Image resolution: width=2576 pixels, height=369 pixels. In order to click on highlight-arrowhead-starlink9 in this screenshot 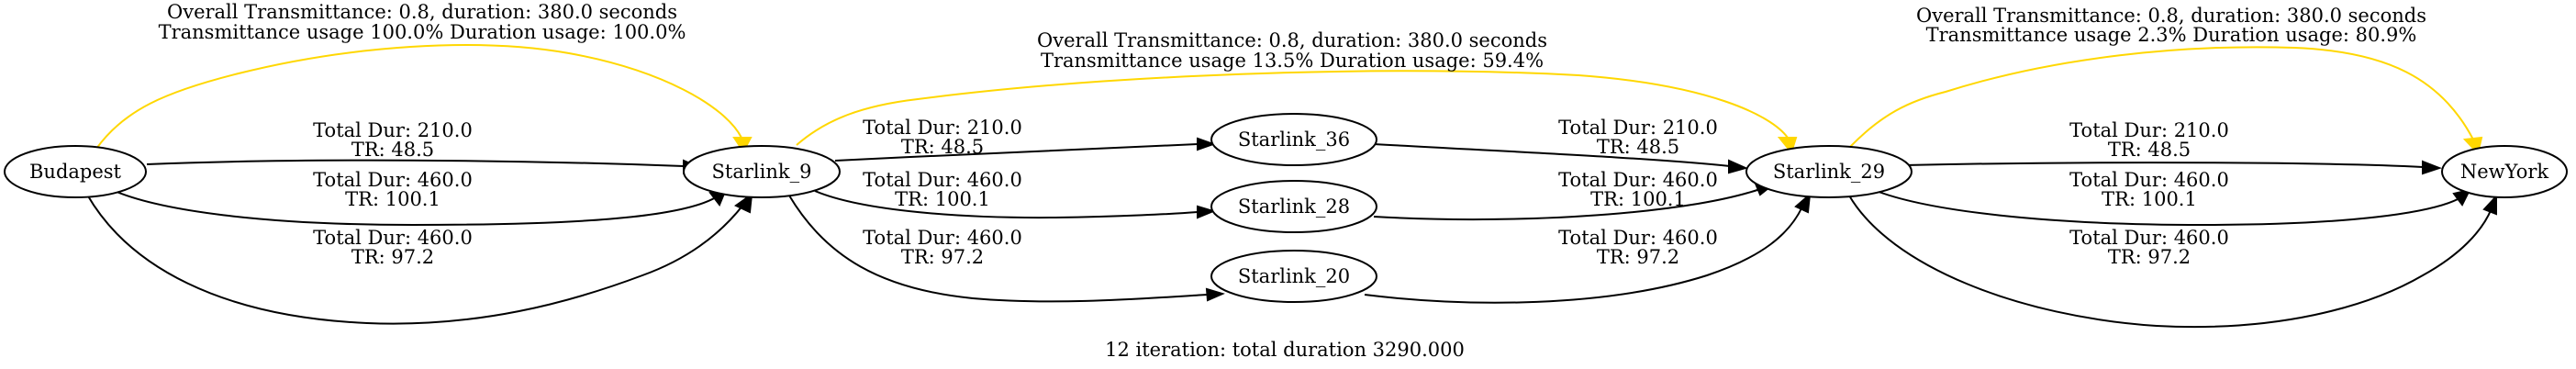, I will do `click(742, 145)`.